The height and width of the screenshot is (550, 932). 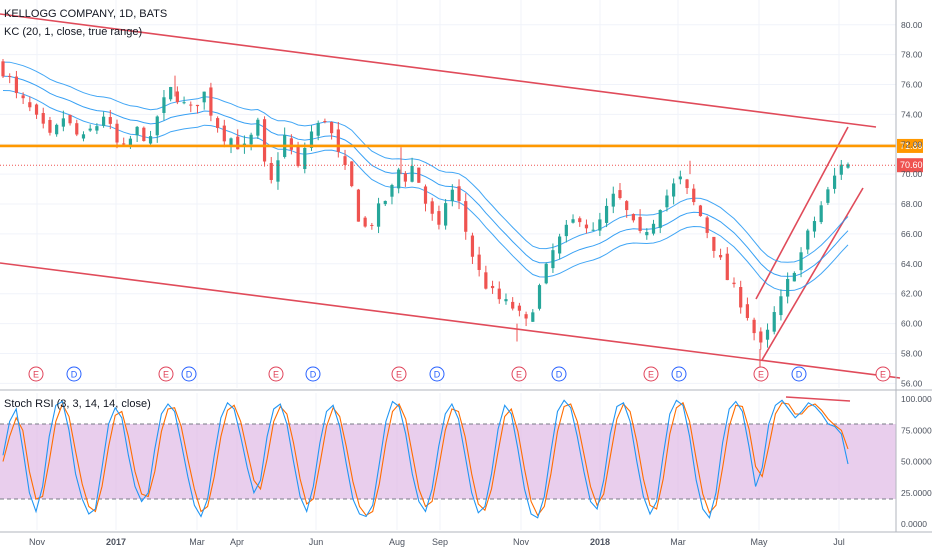 I want to click on stoch-rsi-tick-label: 25.0000, so click(x=916, y=493).